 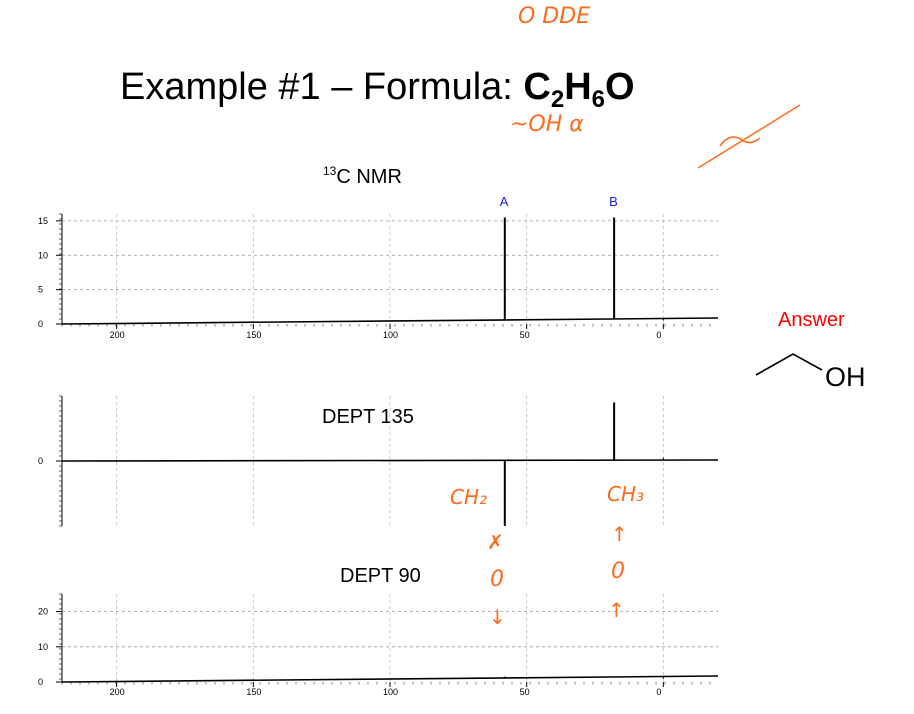 What do you see at coordinates (330, 171) in the screenshot?
I see `c13-superscript: 13` at bounding box center [330, 171].